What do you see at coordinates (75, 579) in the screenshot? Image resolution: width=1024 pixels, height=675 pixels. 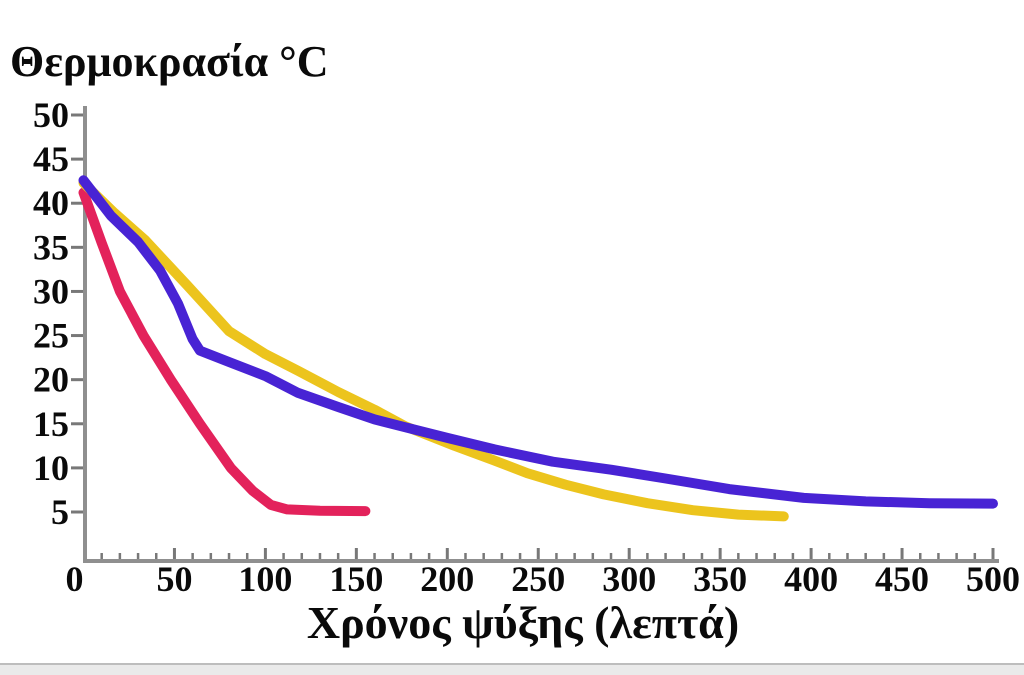 I see `x-tick-label: 0` at bounding box center [75, 579].